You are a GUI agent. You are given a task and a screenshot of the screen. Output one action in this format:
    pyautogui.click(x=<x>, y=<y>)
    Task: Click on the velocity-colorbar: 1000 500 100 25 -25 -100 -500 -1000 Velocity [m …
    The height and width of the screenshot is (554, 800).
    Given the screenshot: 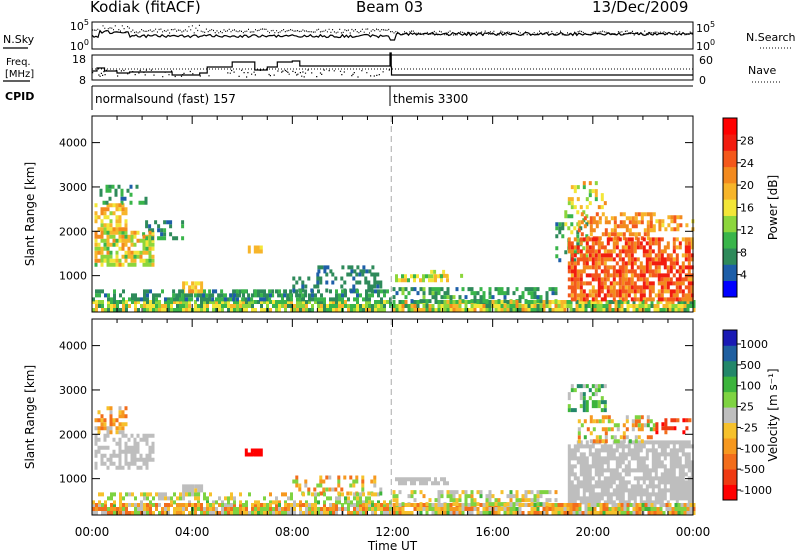 What is the action you would take?
    pyautogui.click(x=751, y=415)
    